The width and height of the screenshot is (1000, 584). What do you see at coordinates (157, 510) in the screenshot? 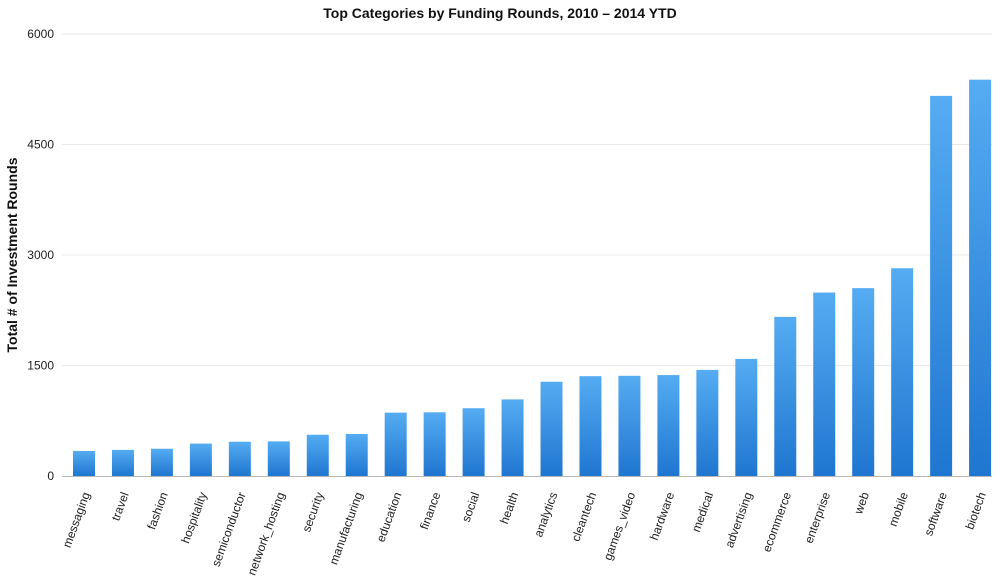
I see `x-category-label: fashion` at bounding box center [157, 510].